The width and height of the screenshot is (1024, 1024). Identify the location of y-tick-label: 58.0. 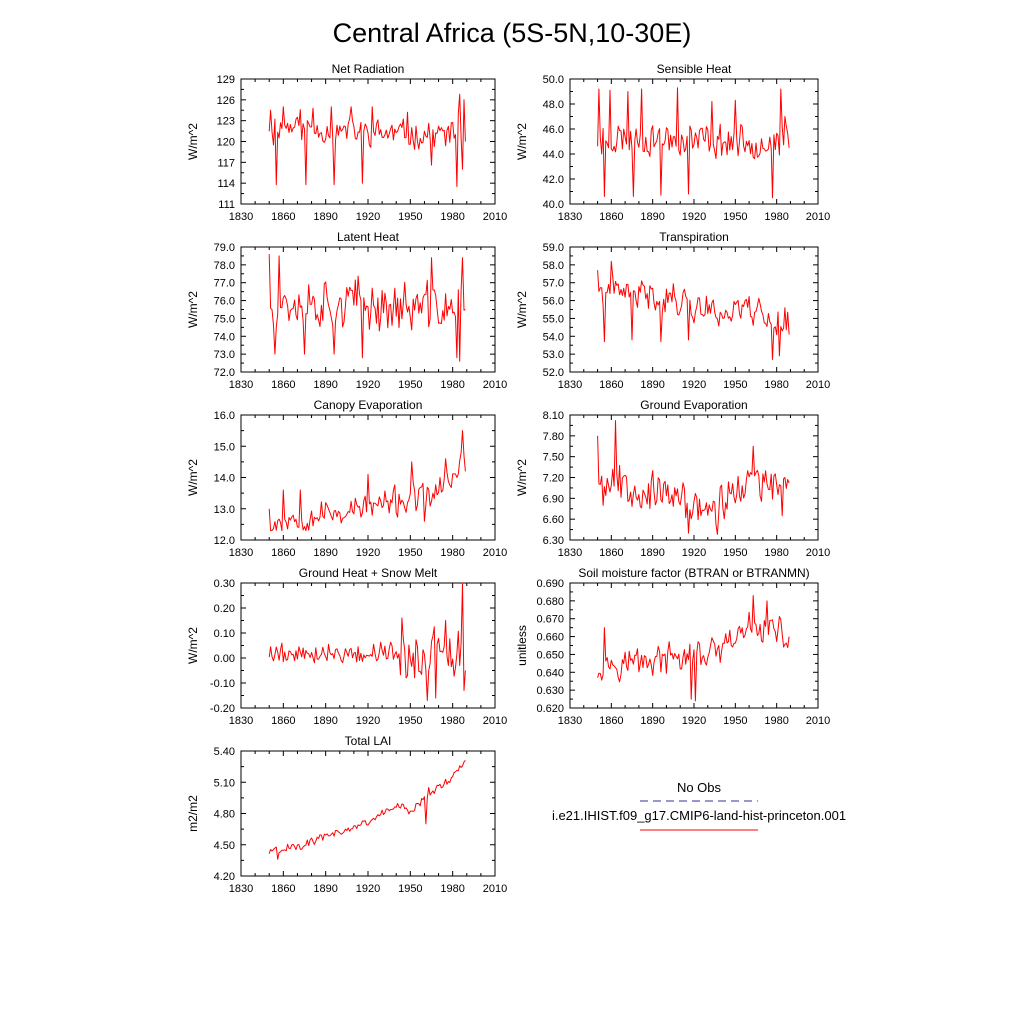
(553, 266).